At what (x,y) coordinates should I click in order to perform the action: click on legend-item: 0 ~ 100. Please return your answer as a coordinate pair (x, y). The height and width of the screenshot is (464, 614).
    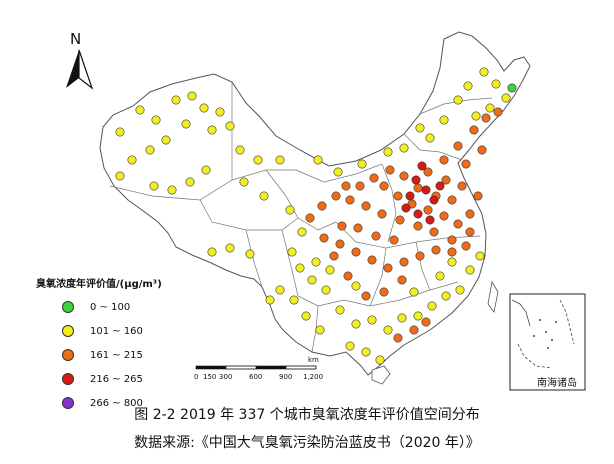
    Looking at the image, I should click on (102, 307).